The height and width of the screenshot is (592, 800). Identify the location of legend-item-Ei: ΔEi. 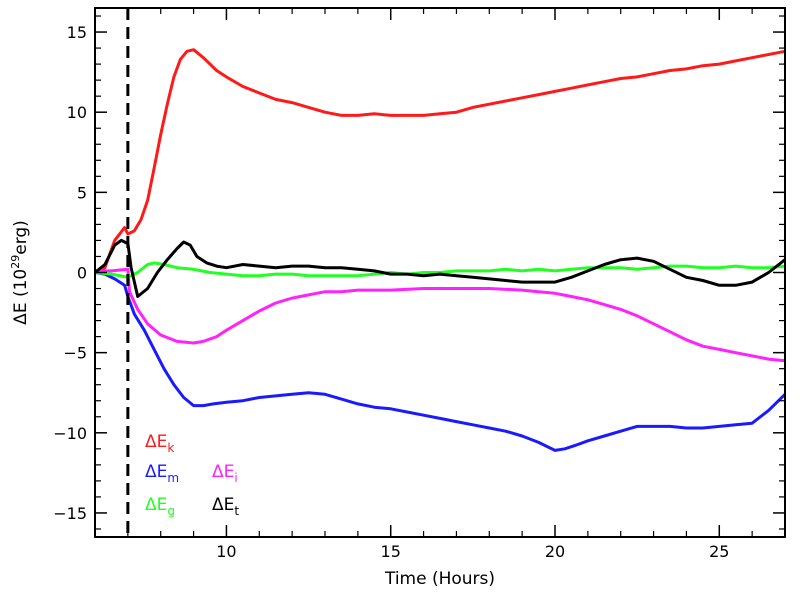
(225, 473).